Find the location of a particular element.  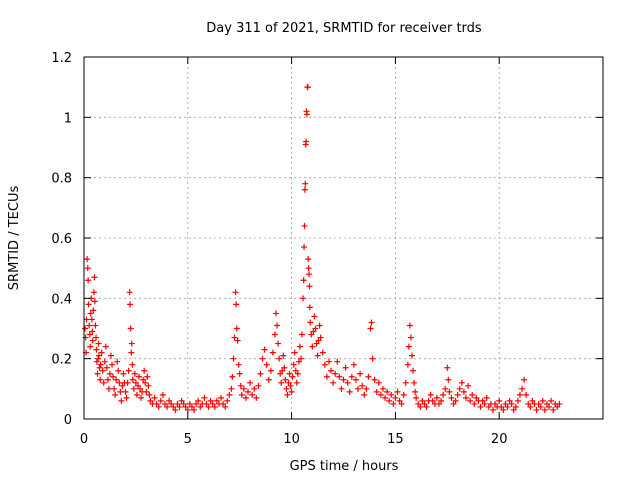

y-tick-label: 1 is located at coordinates (68, 118).